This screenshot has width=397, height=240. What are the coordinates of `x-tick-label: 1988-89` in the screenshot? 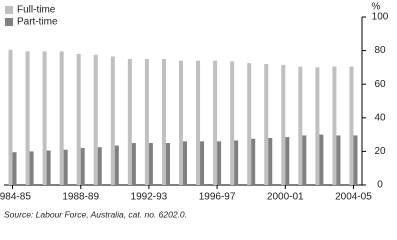 It's located at (80, 197).